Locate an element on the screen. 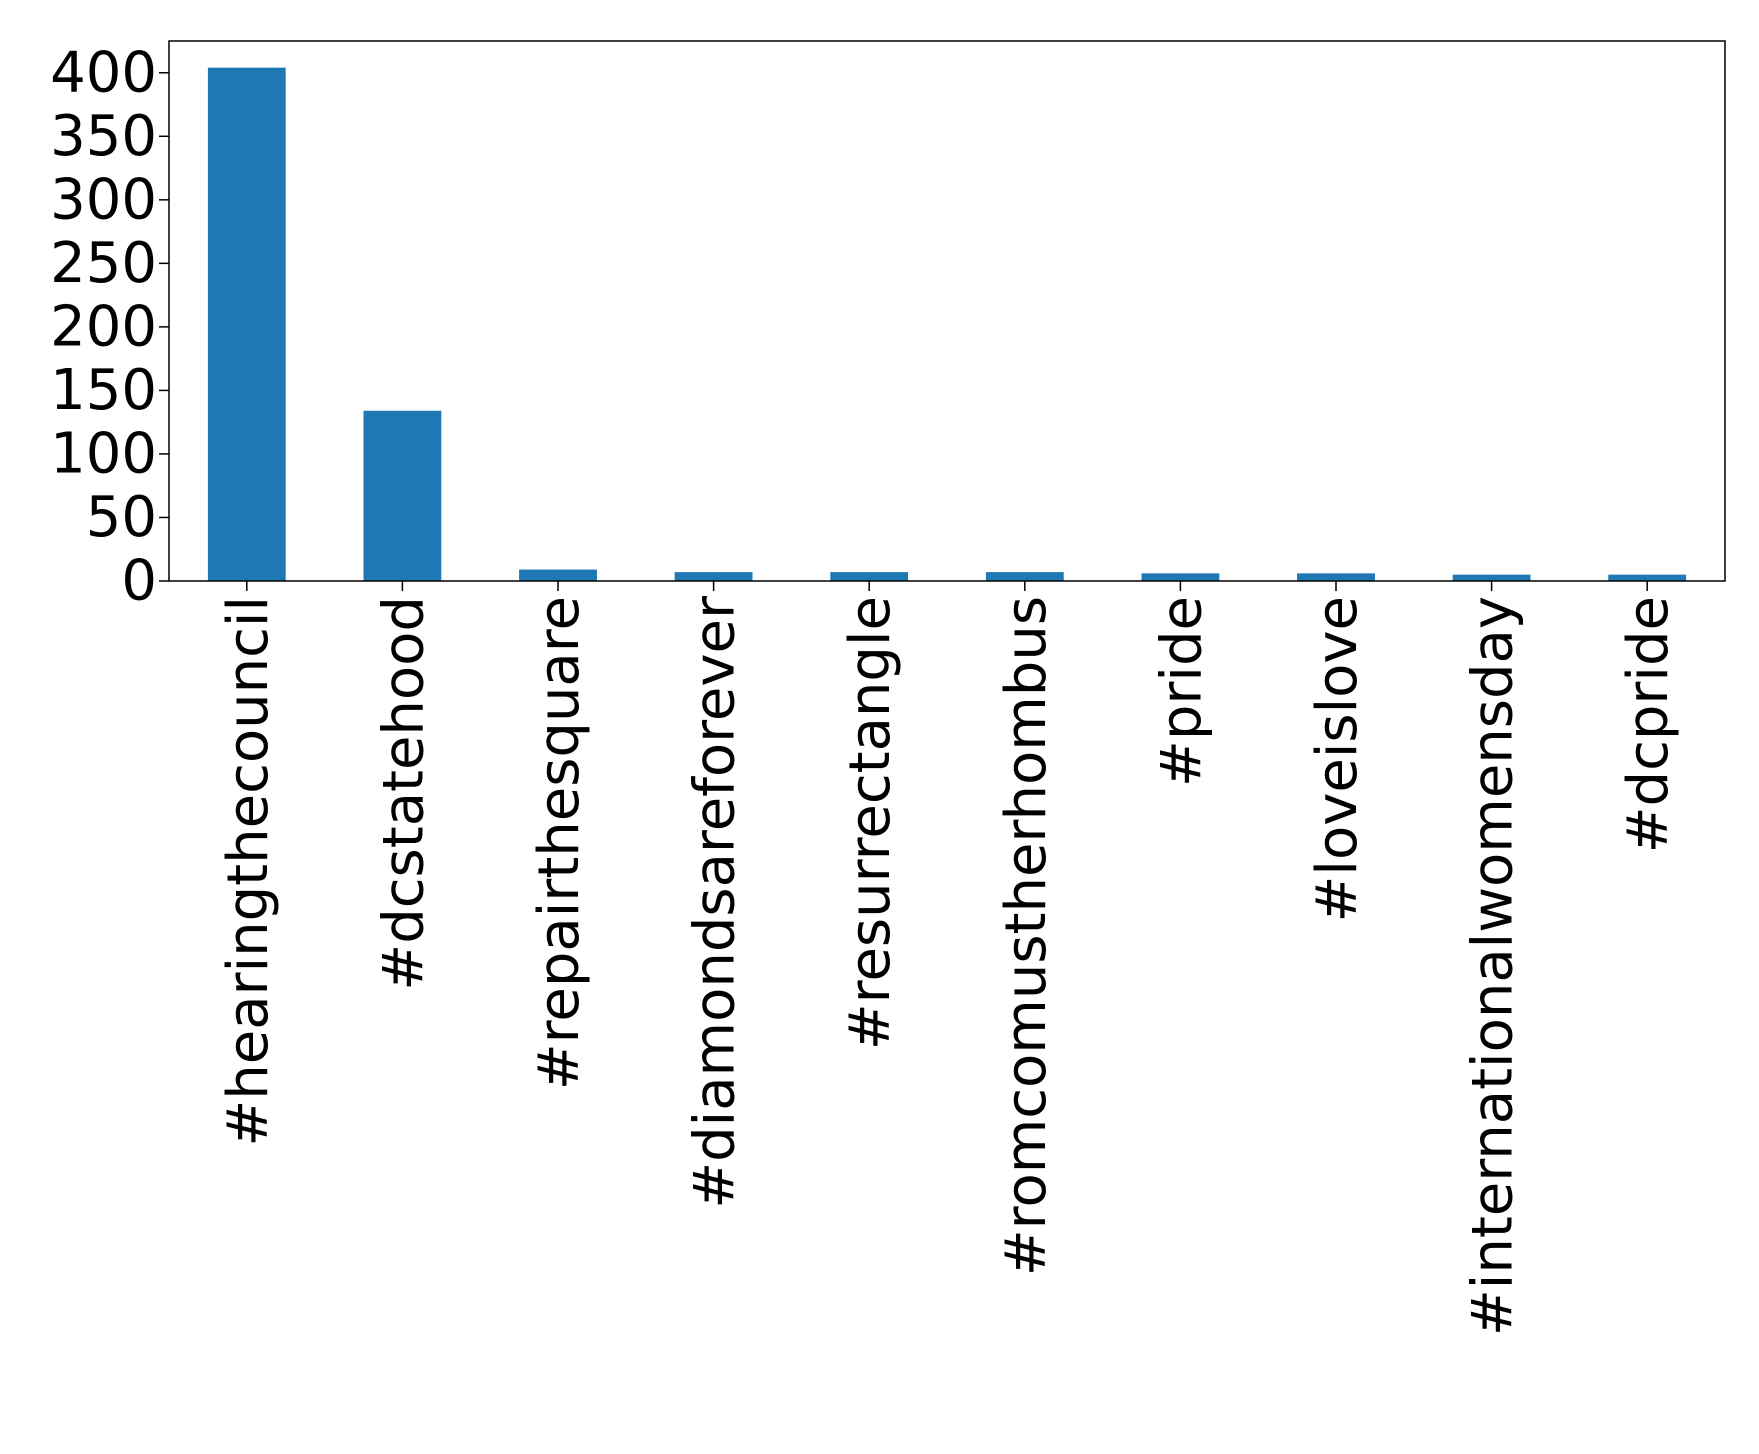 The width and height of the screenshot is (1759, 1454). y-tick-label: 300 is located at coordinates (103, 199).